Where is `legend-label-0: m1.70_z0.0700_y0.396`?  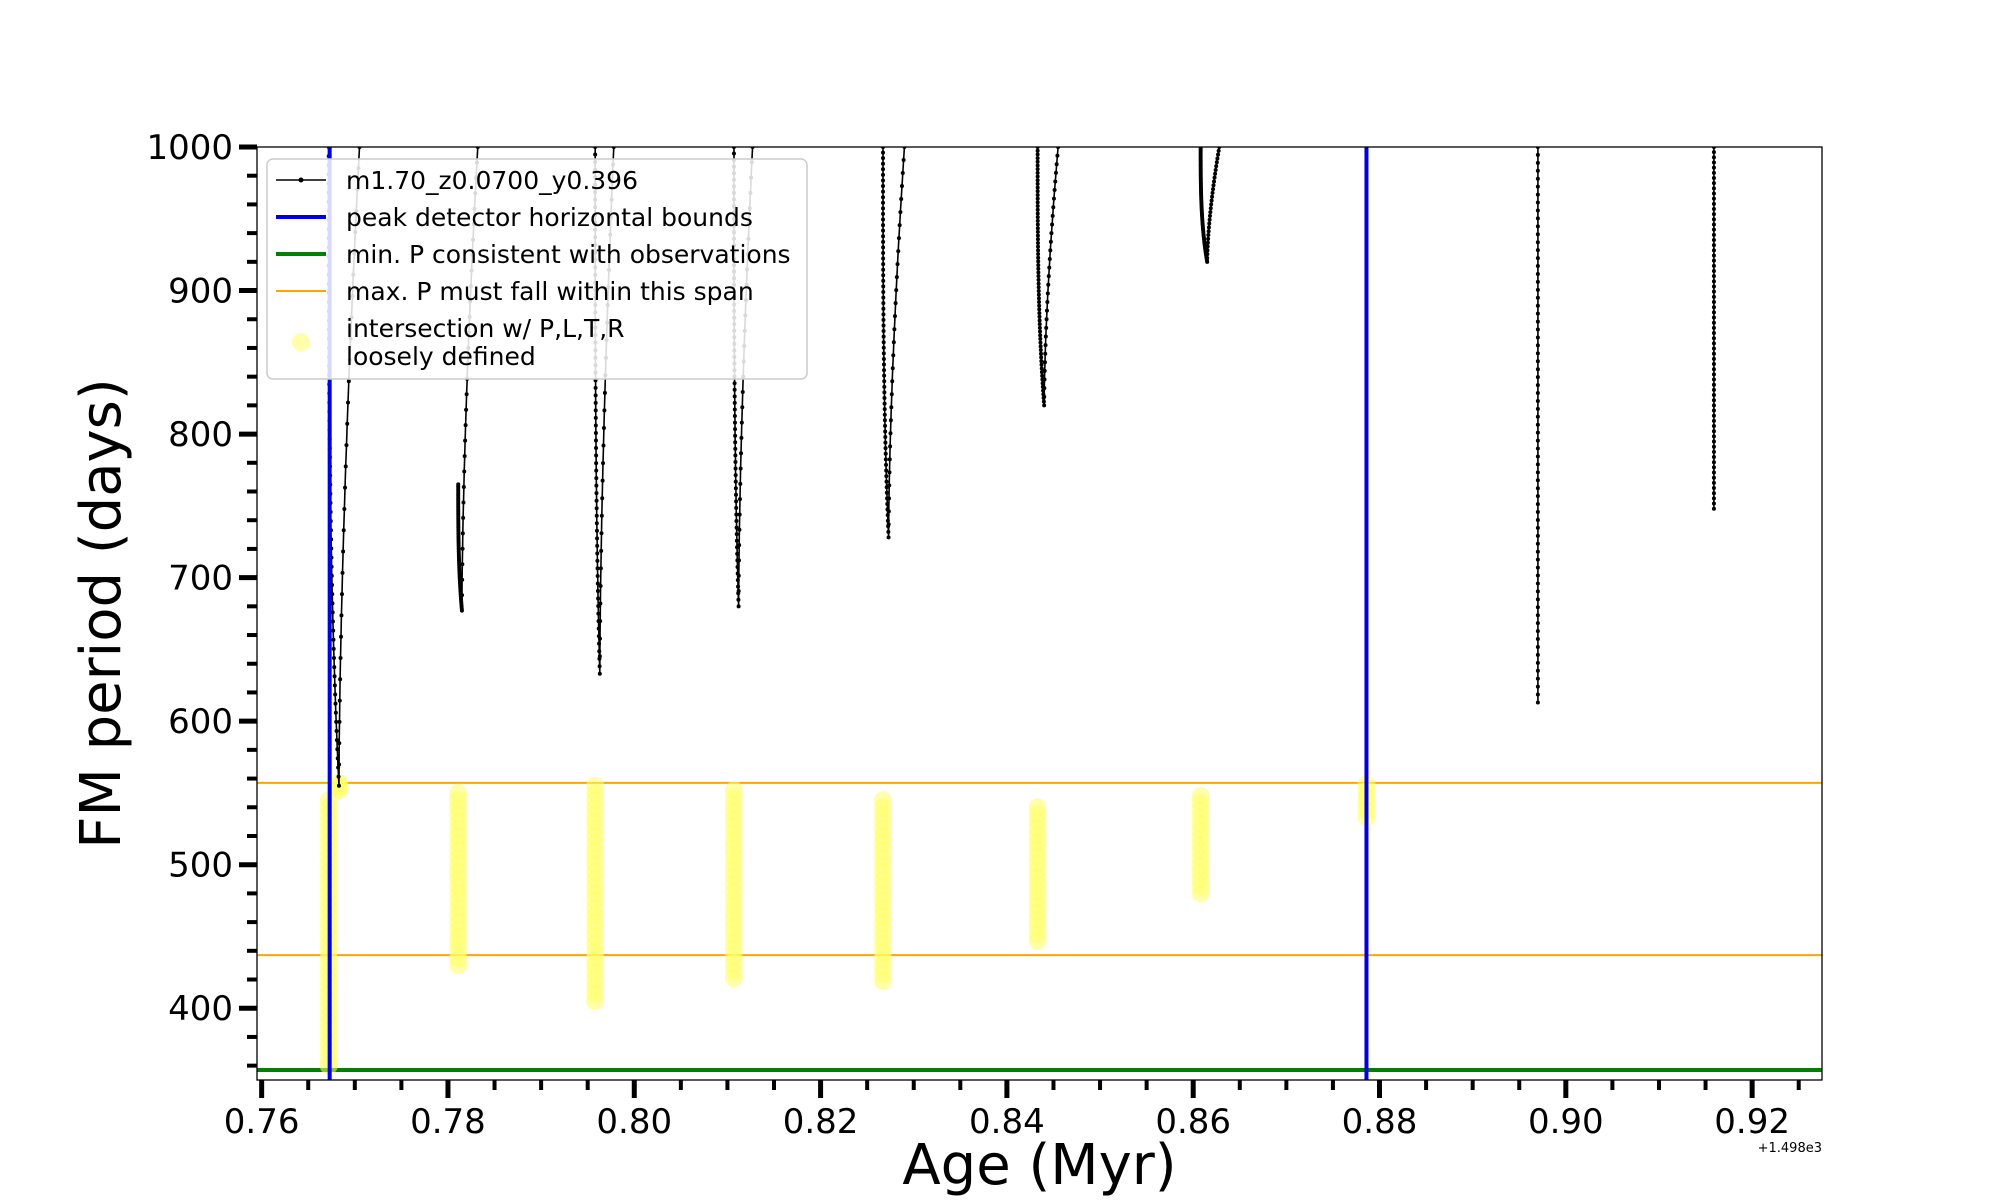 legend-label-0: m1.70_z0.0700_y0.396 is located at coordinates (492, 180).